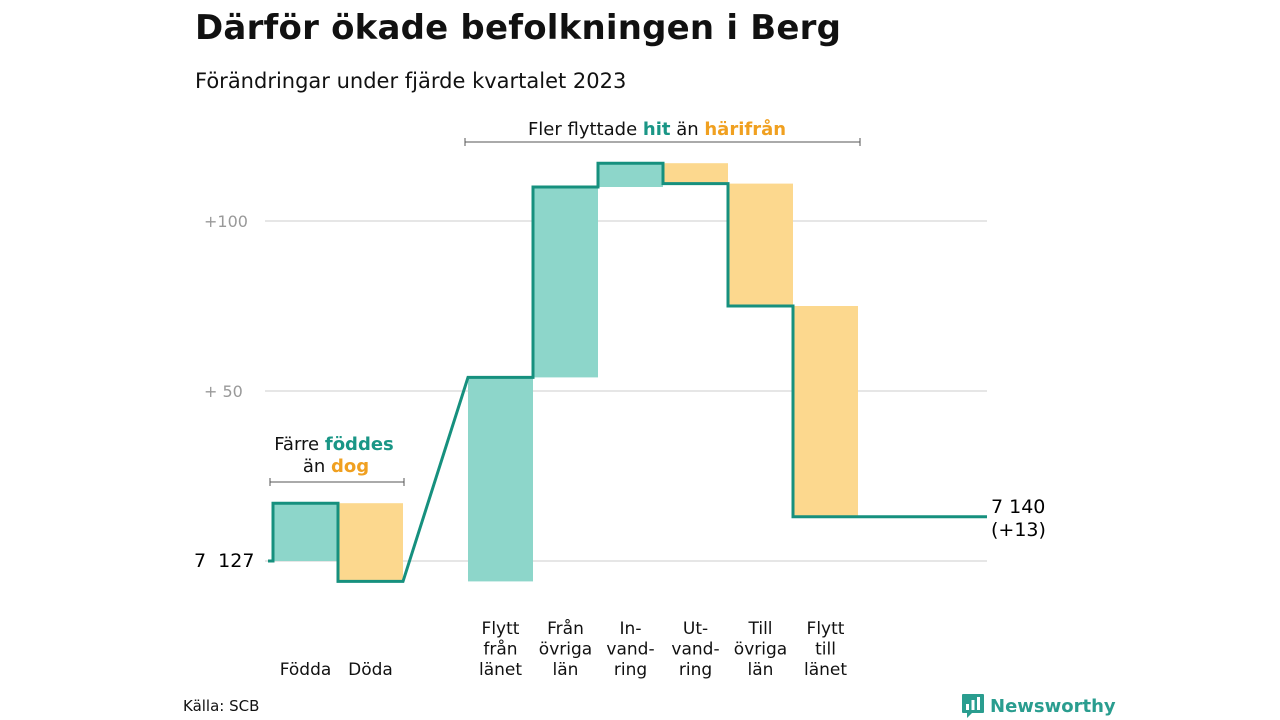  Describe the element at coordinates (350, 466) in the screenshot. I see `annotation-dog: dog` at that location.